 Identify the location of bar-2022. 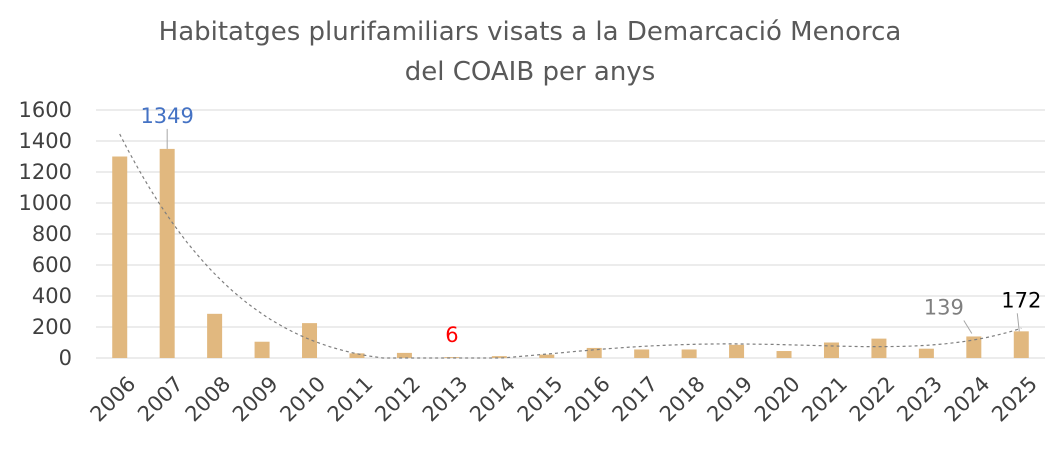
(879, 348).